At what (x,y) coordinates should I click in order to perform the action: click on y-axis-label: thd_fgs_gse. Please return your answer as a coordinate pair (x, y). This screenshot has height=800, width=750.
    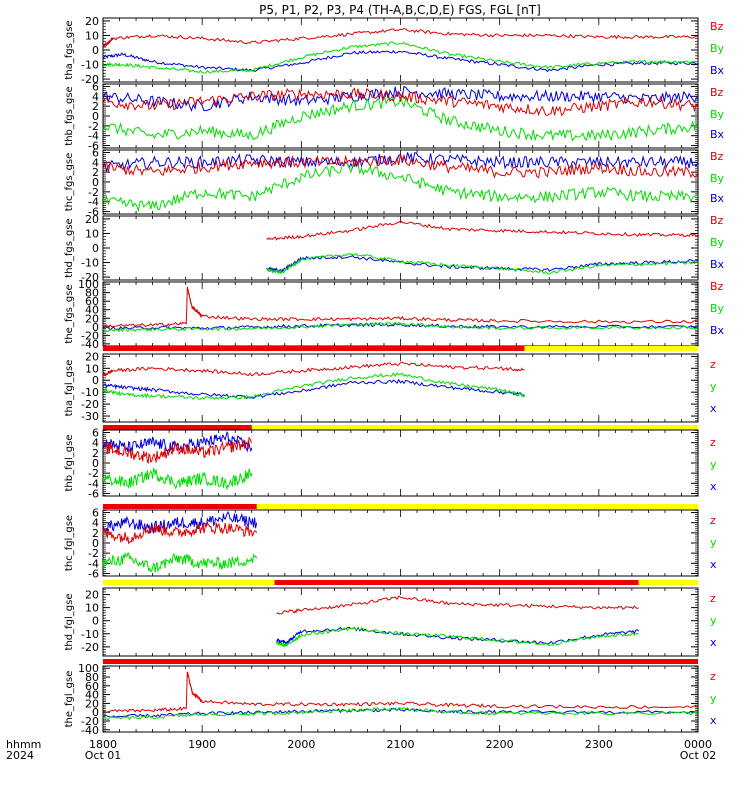
    Looking at the image, I should click on (69, 247).